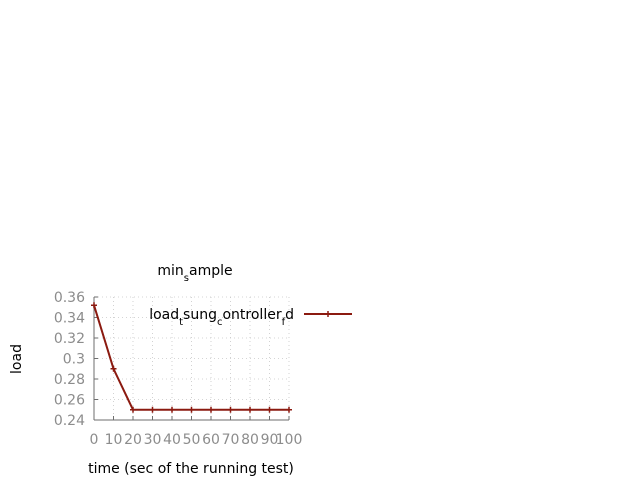 This screenshot has width=640, height=480. Describe the element at coordinates (191, 357) in the screenshot. I see `series-layer` at that location.